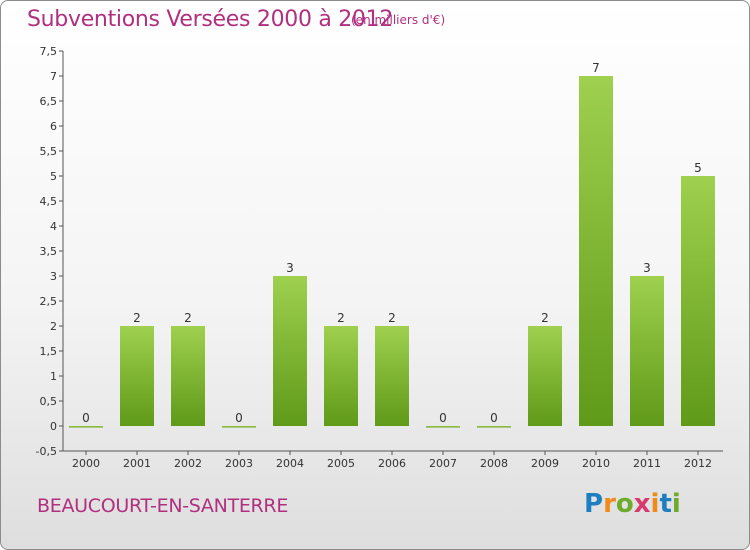  Describe the element at coordinates (53, 376) in the screenshot. I see `y-tick-label: 1` at that location.